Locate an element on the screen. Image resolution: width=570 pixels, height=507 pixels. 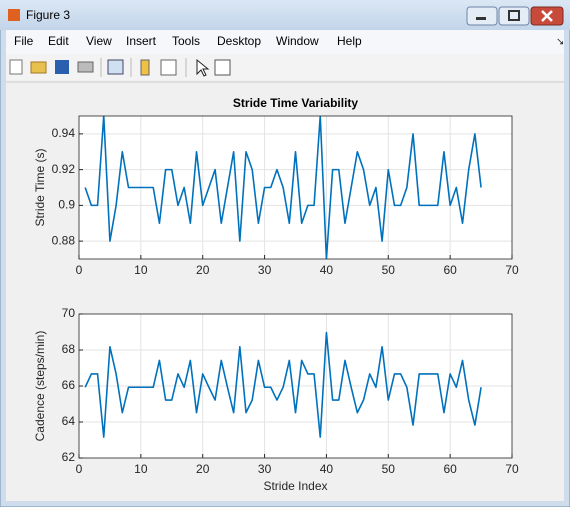
maximize-icon is located at coordinates (514, 15).